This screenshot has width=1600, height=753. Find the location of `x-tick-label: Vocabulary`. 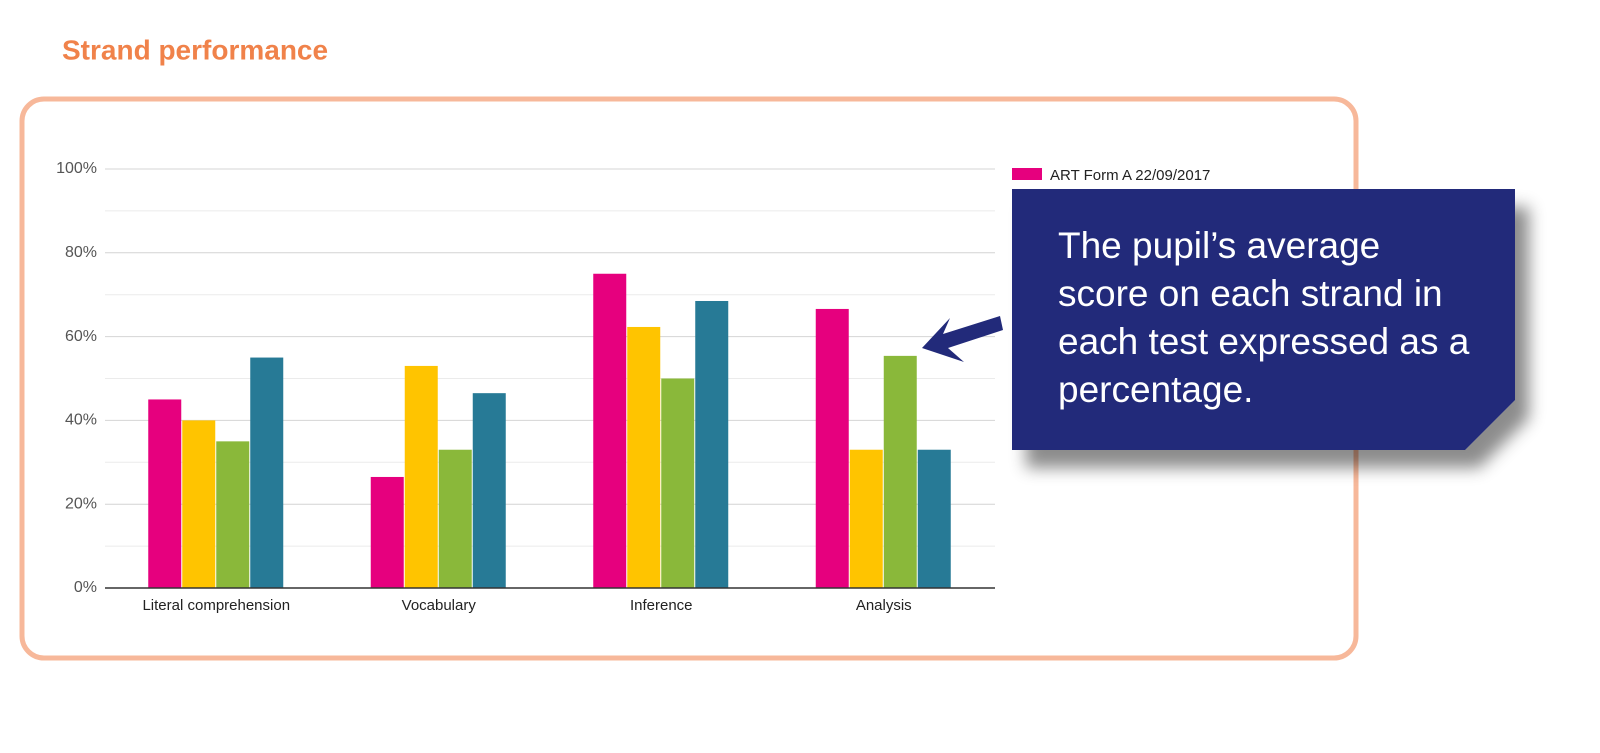

x-tick-label: Vocabulary is located at coordinates (439, 605).